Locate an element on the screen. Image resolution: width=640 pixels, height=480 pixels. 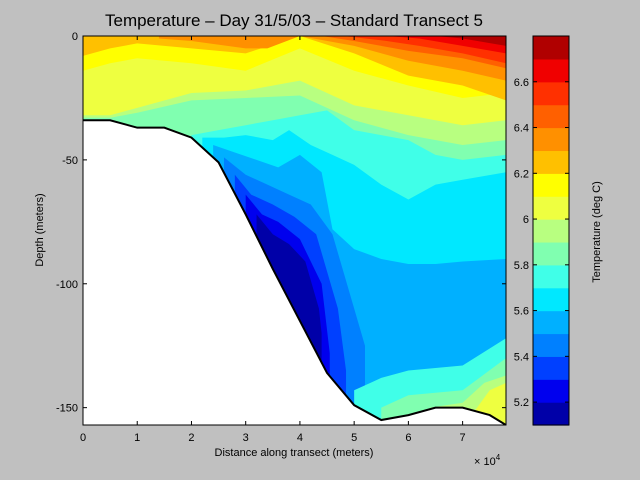
y-tick-label: -50 is located at coordinates (70, 161).